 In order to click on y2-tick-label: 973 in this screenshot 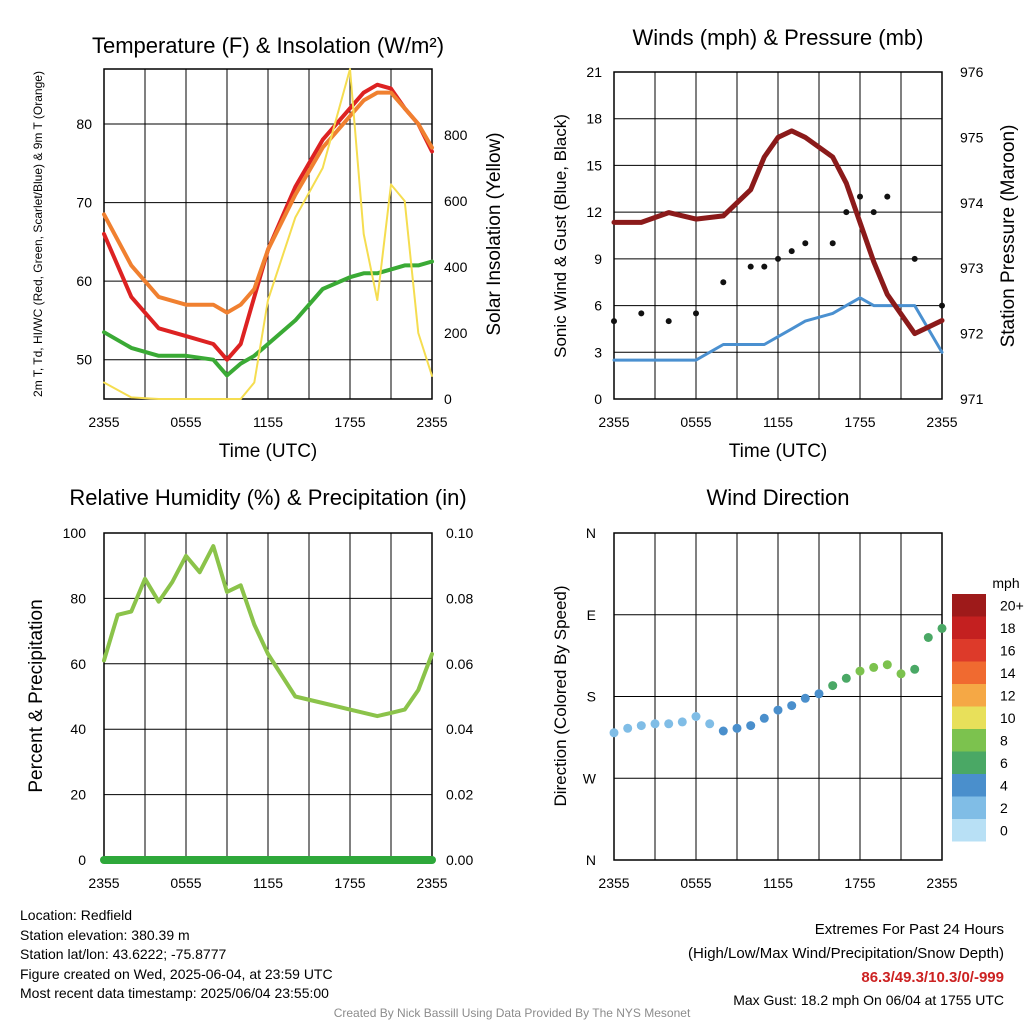, I will do `click(972, 268)`.